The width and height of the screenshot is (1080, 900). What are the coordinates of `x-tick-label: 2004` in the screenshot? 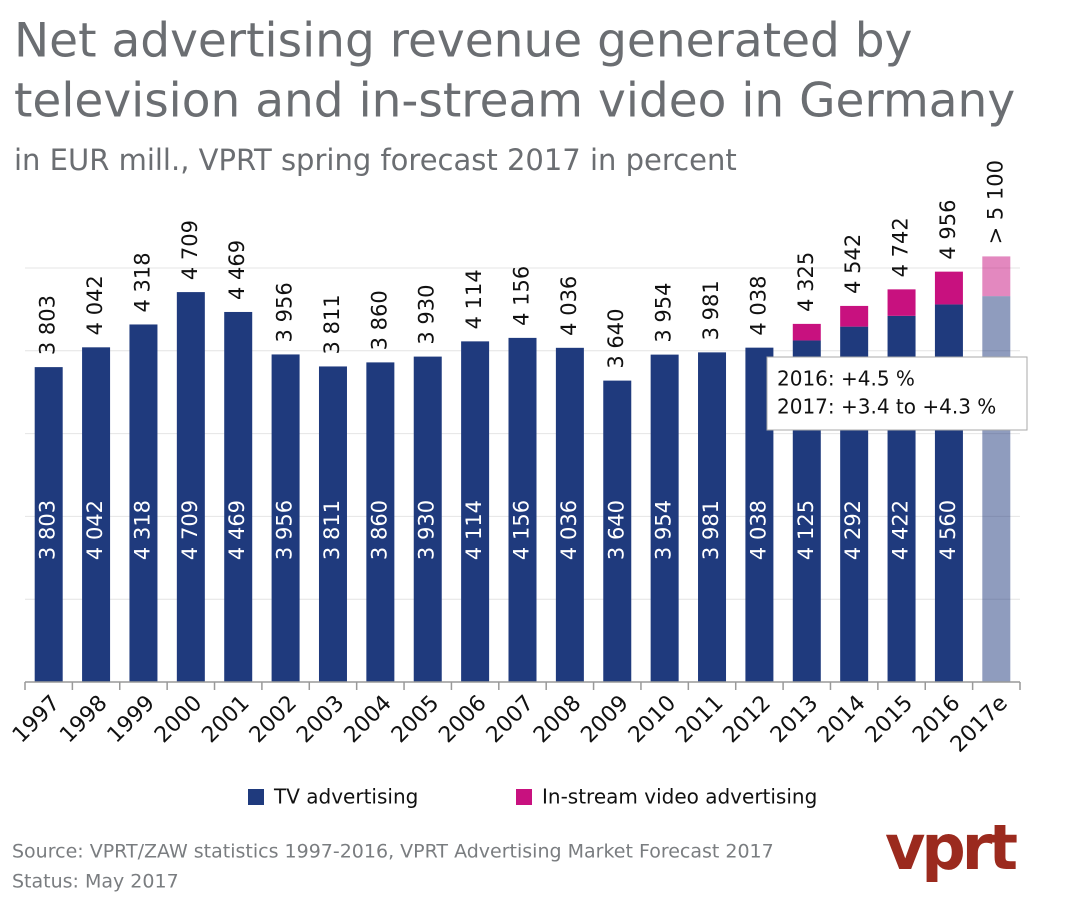 It's located at (368, 719).